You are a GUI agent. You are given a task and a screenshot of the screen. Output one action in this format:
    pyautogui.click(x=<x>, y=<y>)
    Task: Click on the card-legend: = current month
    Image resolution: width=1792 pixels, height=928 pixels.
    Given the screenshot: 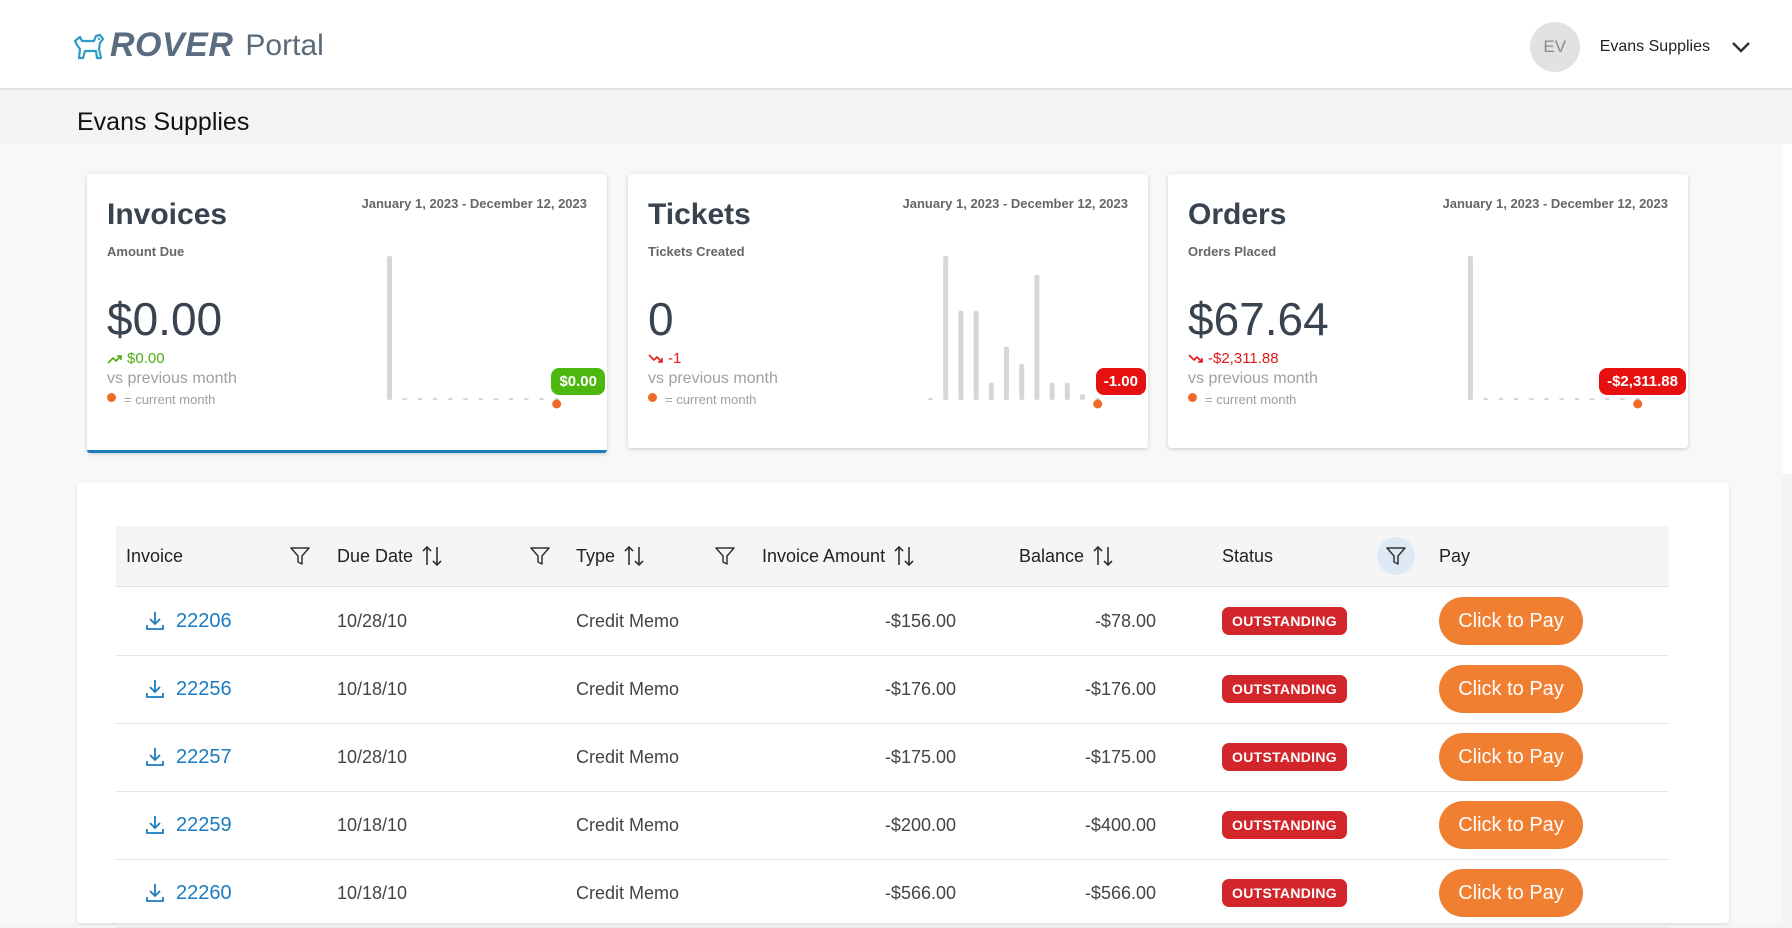 What is the action you would take?
    pyautogui.click(x=161, y=399)
    